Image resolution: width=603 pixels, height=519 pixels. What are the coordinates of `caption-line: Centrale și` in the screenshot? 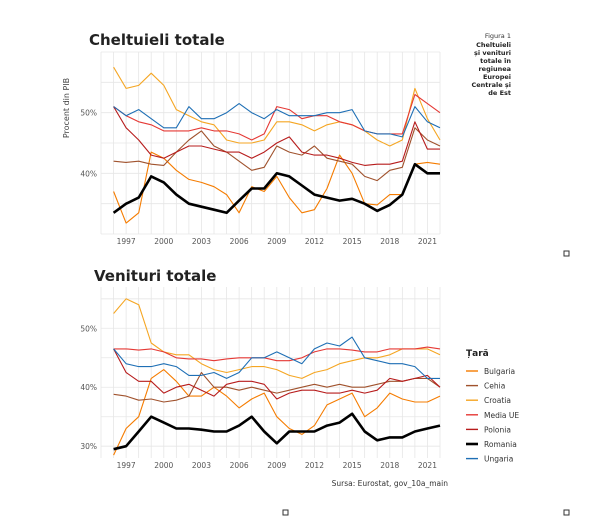 It's located at (491, 85).